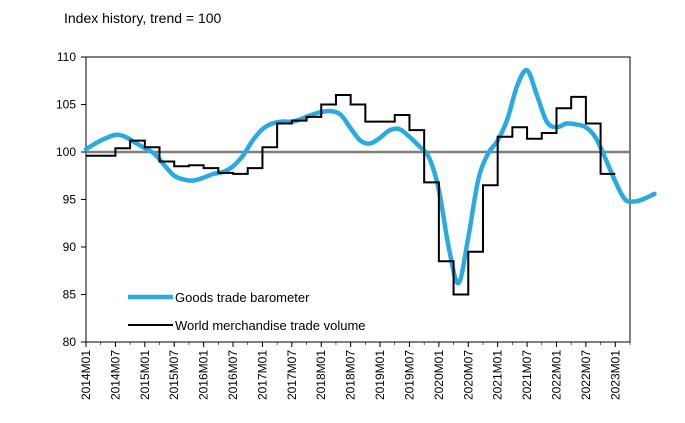  What do you see at coordinates (66, 152) in the screenshot?
I see `y-tick-label: 100` at bounding box center [66, 152].